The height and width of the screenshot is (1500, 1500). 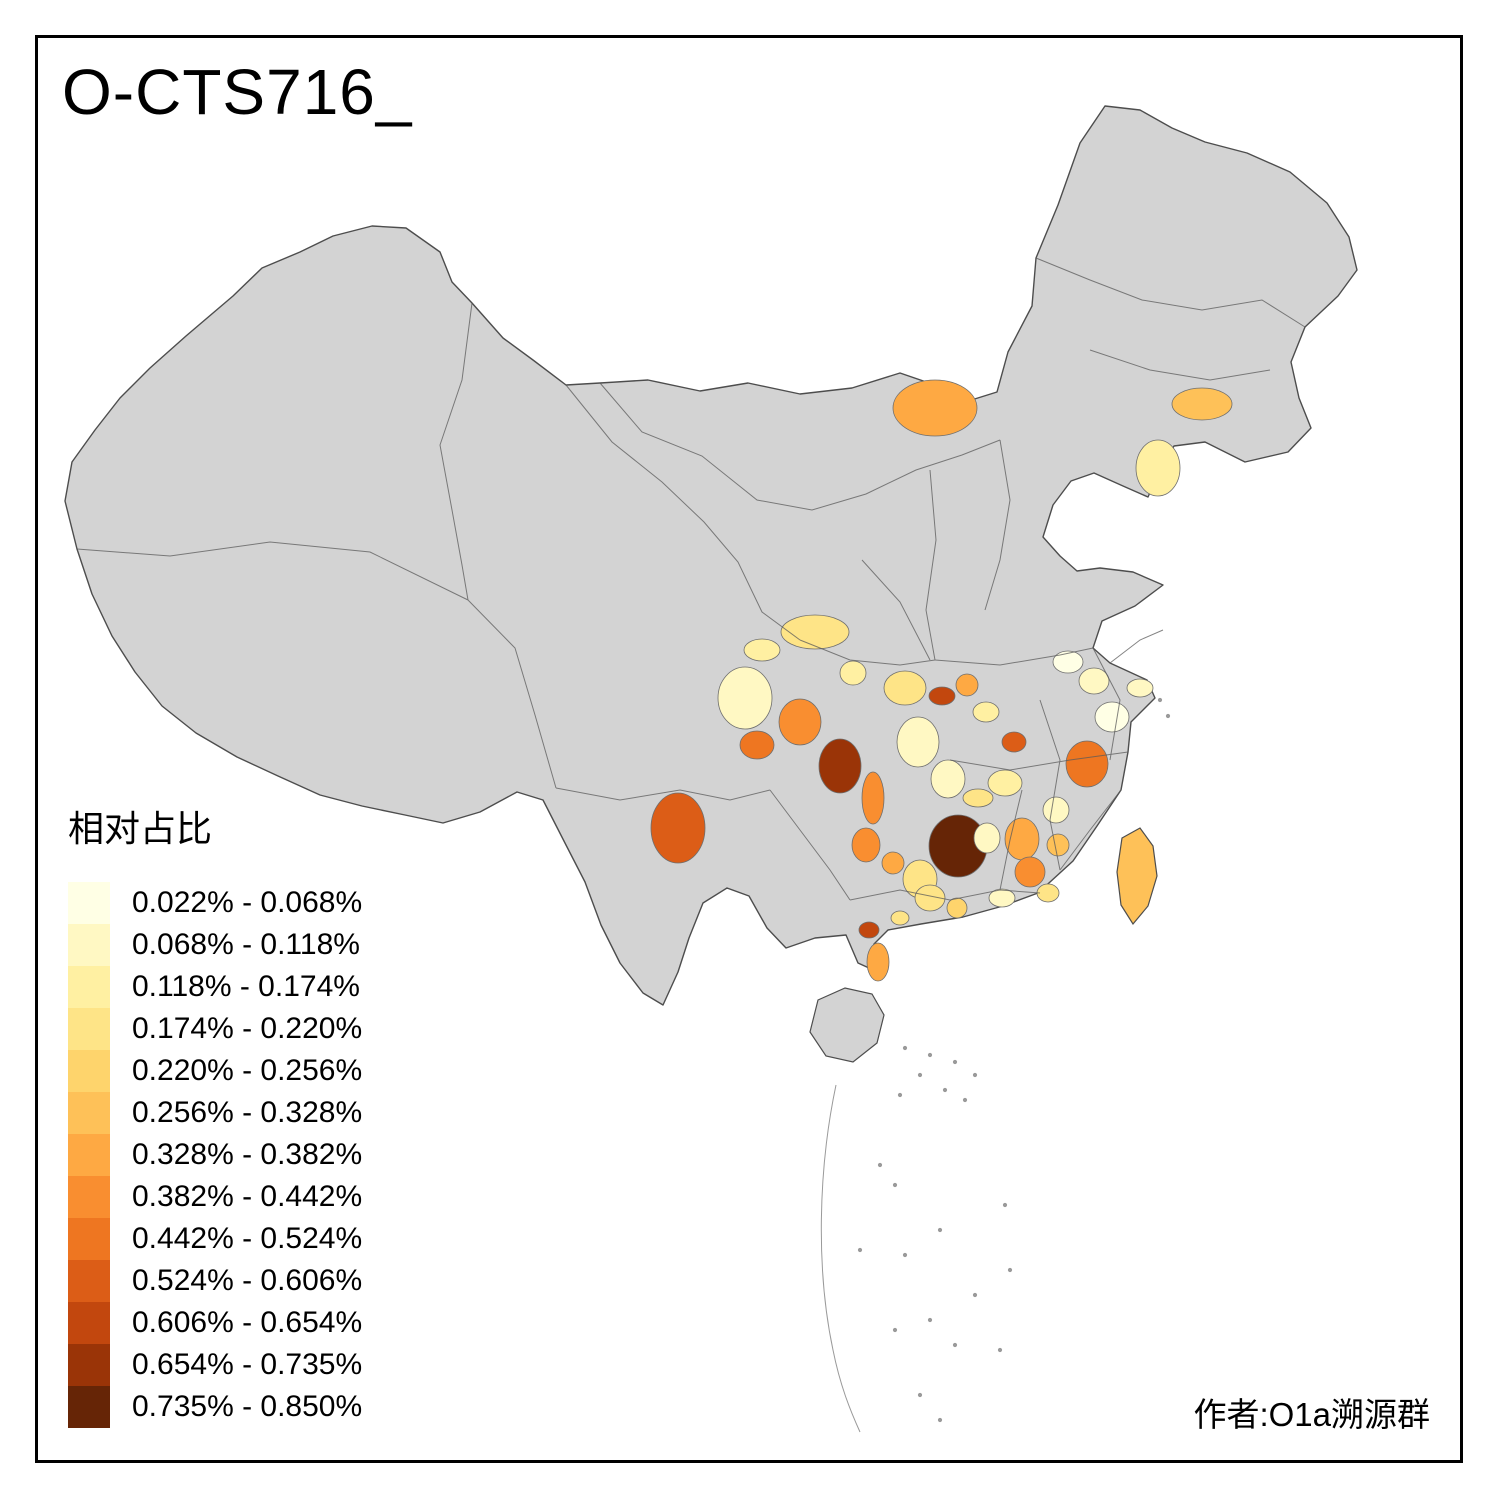 What do you see at coordinates (247, 1196) in the screenshot?
I see `legend-label: 0.382% - 0.442%` at bounding box center [247, 1196].